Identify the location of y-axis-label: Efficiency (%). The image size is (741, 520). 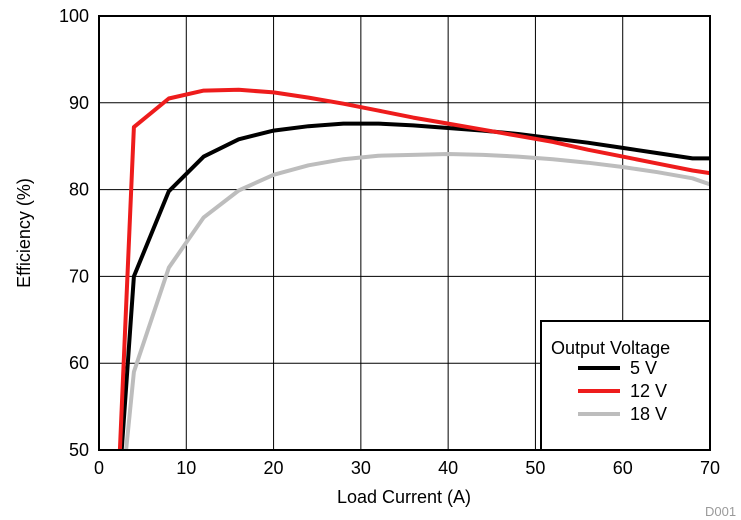
(24, 233).